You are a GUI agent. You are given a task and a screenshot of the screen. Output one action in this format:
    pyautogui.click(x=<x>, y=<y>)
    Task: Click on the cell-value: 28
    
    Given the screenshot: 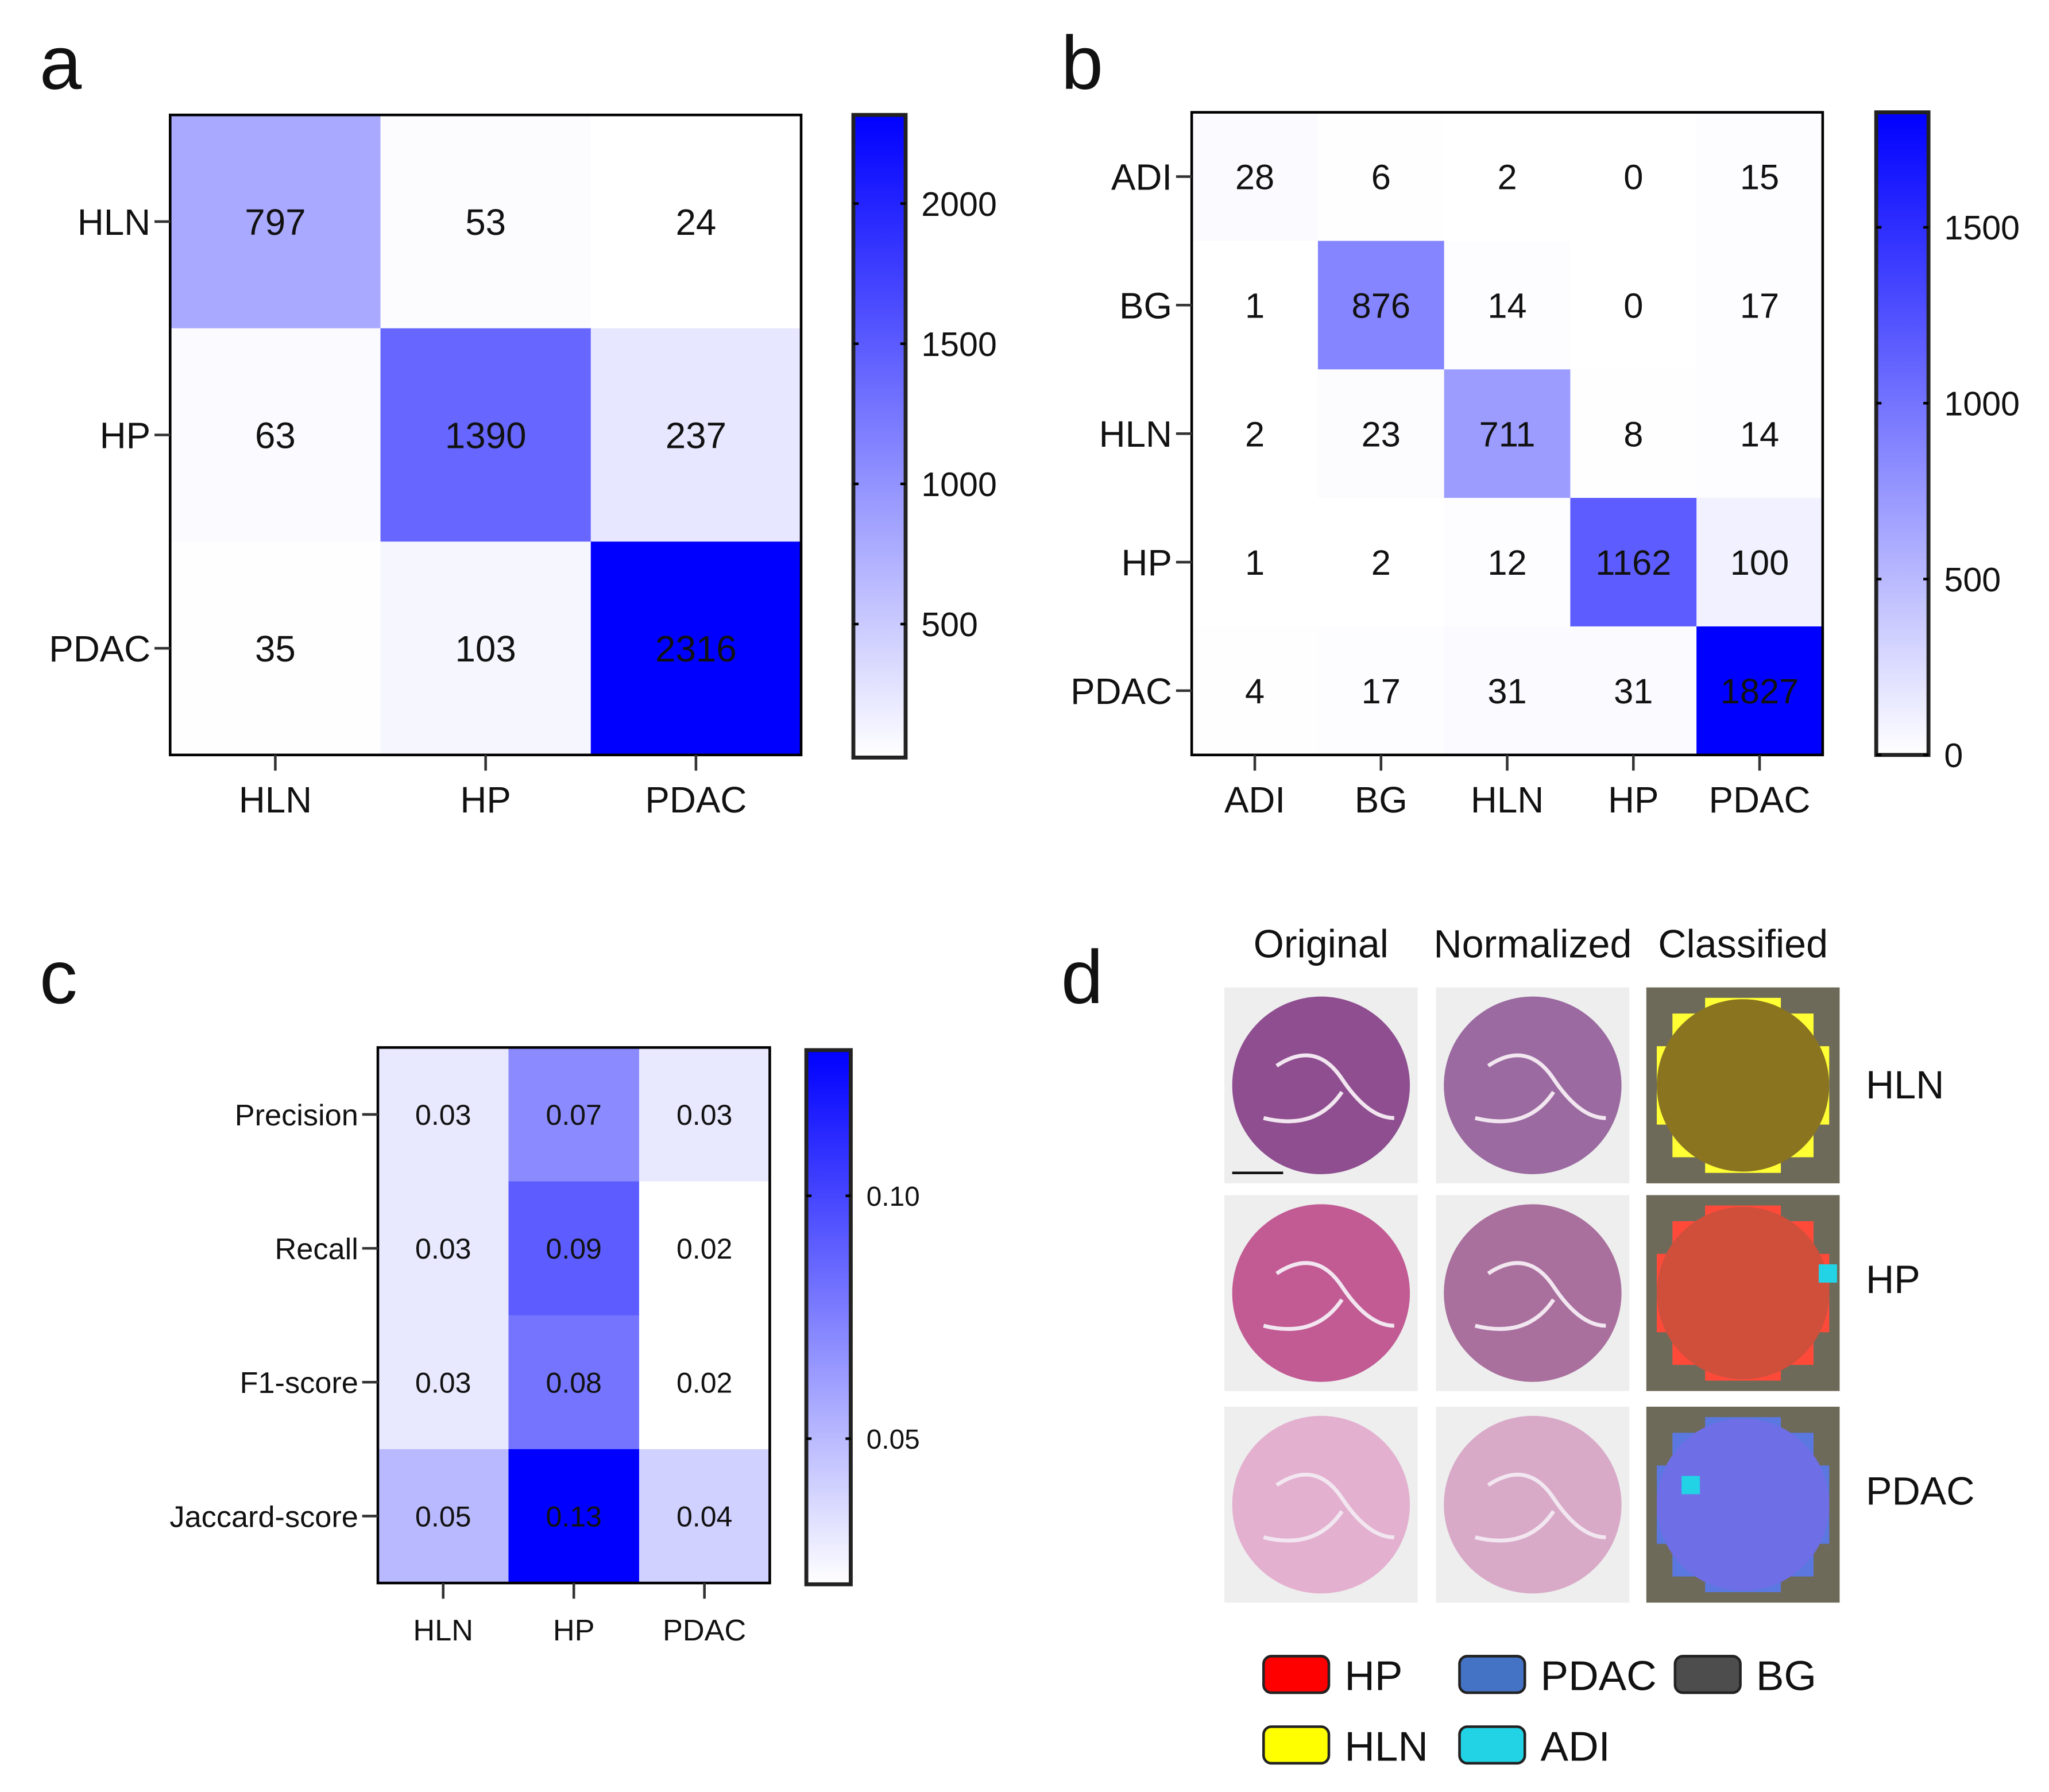 What is the action you would take?
    pyautogui.click(x=1254, y=178)
    